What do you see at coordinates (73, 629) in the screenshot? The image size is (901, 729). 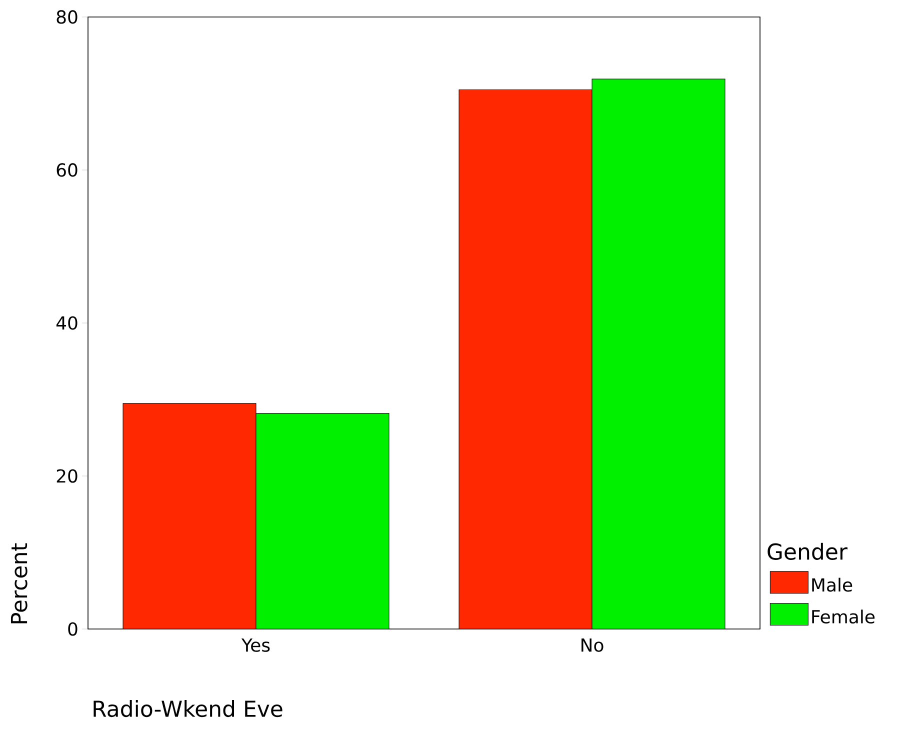 I see `y-tick-label: 0` at bounding box center [73, 629].